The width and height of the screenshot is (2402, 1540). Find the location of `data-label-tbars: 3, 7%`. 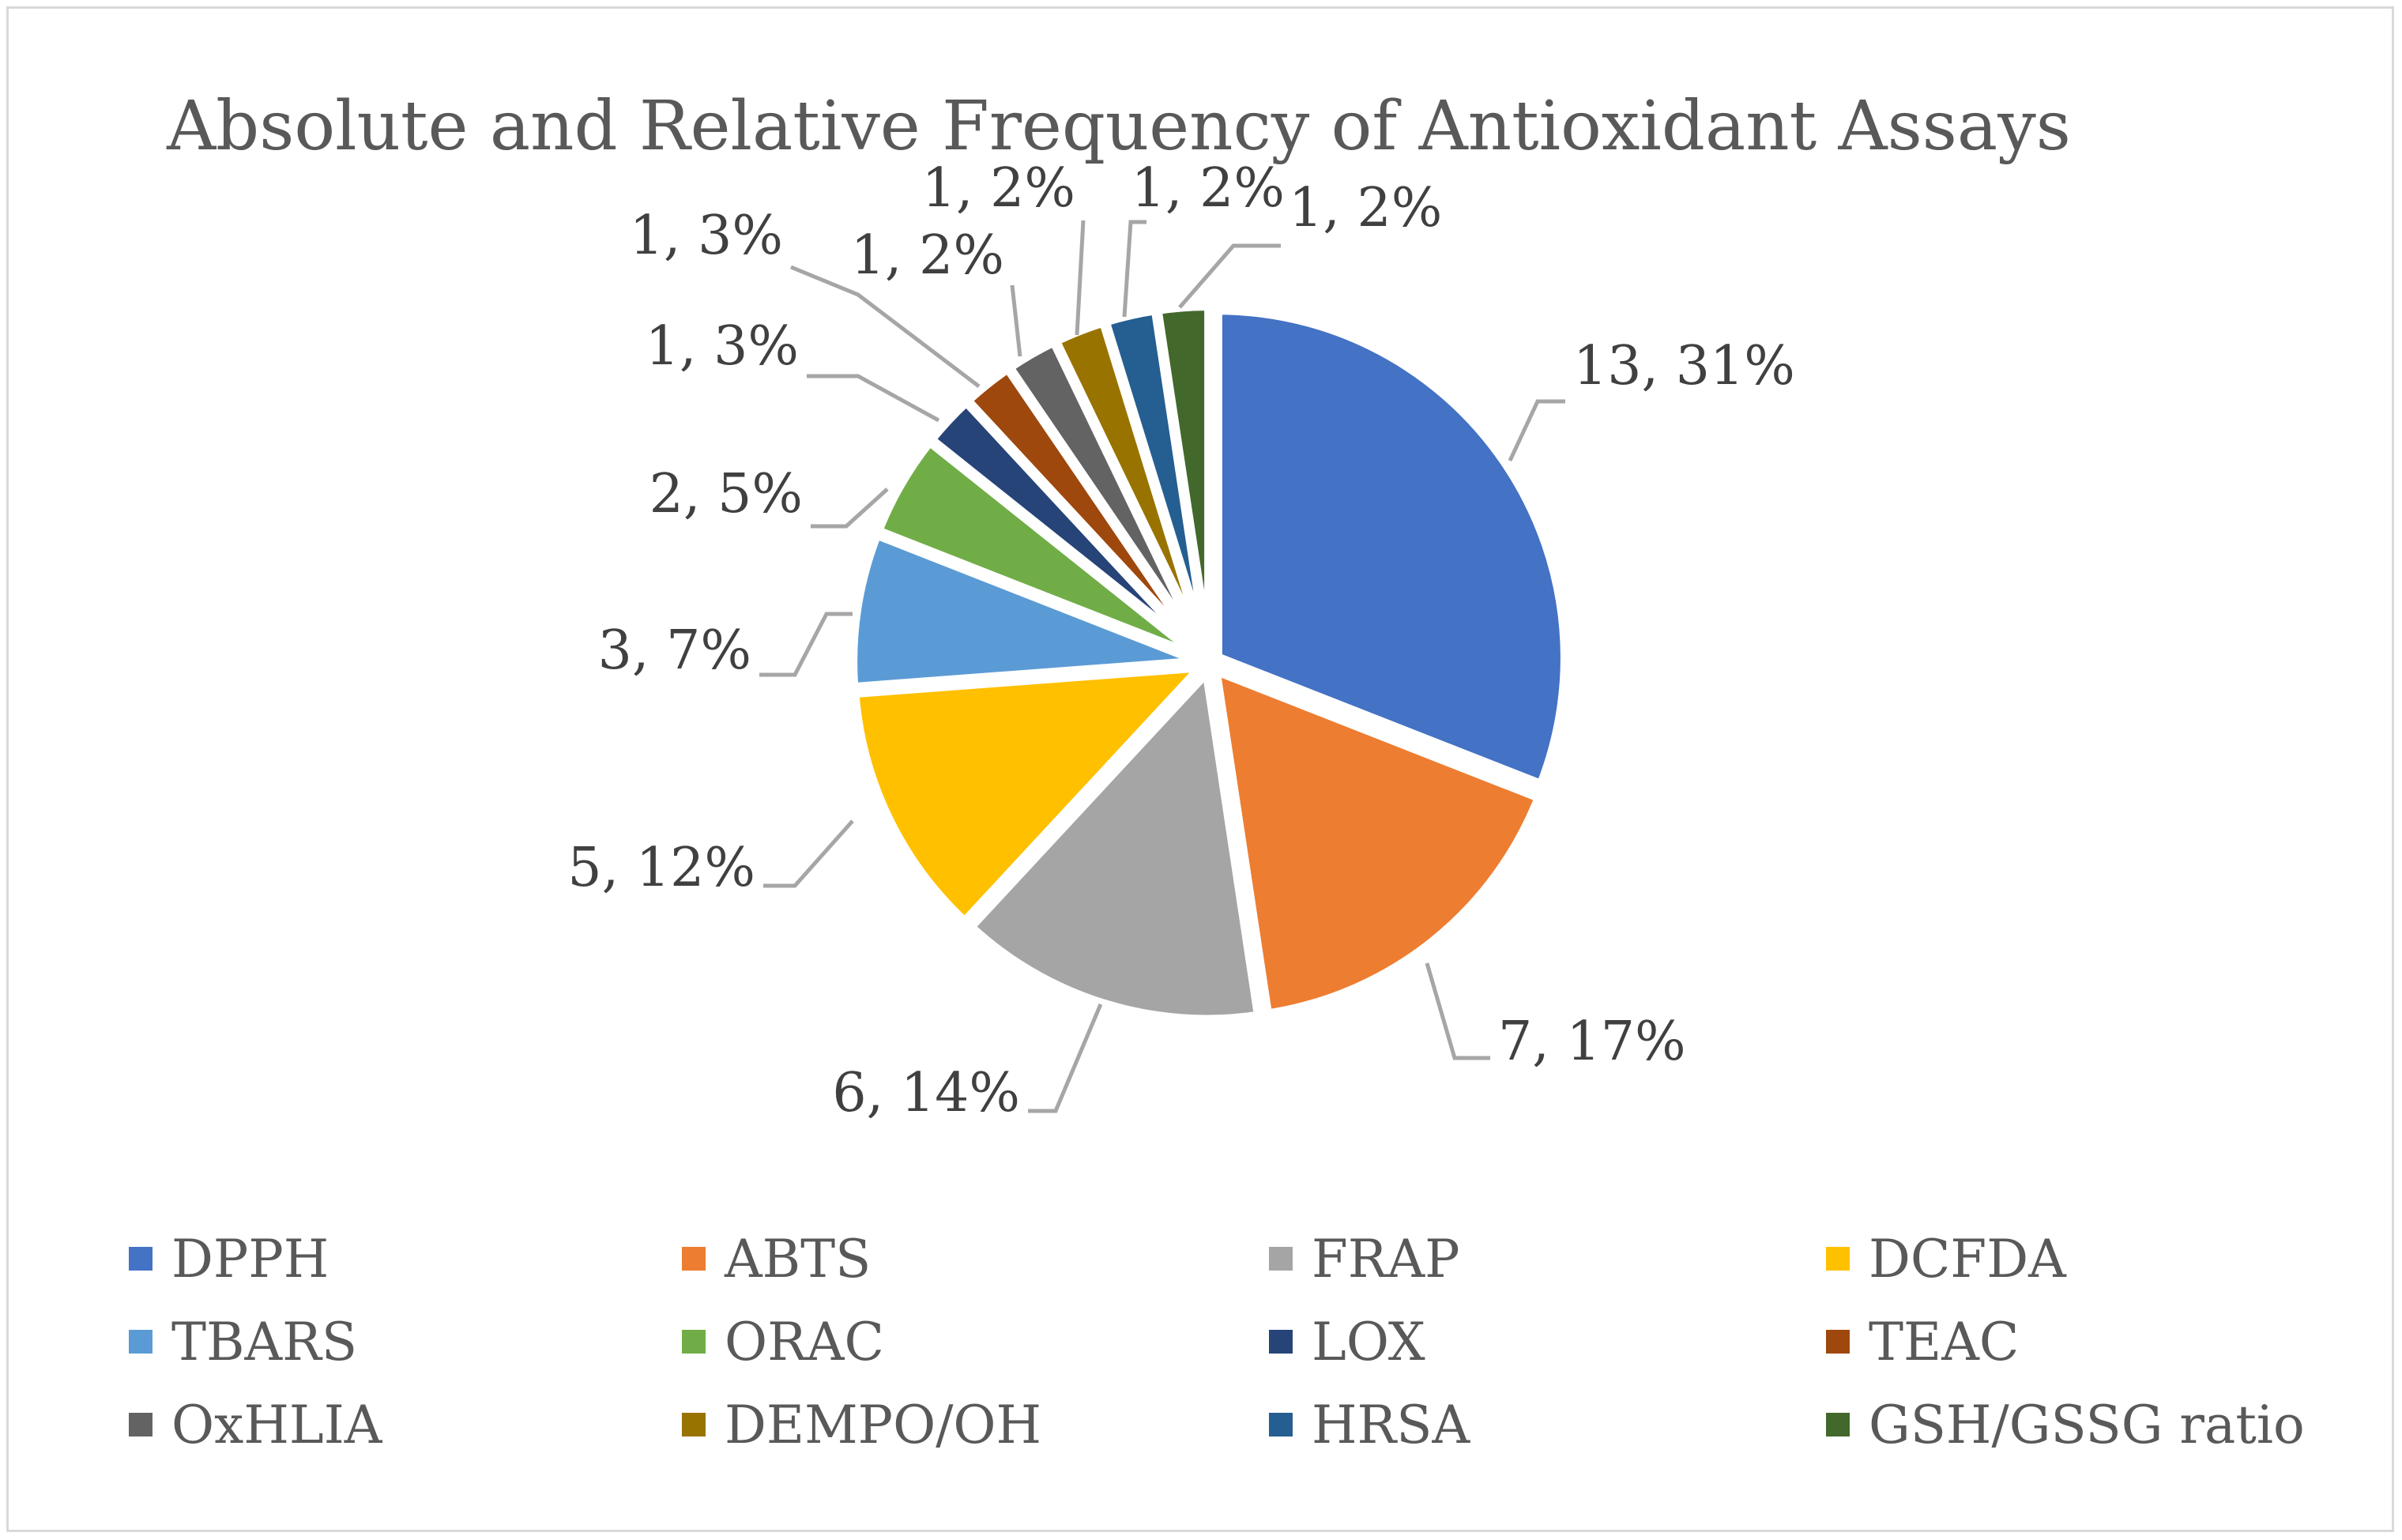

data-label-tbars: 3, 7% is located at coordinates (674, 650).